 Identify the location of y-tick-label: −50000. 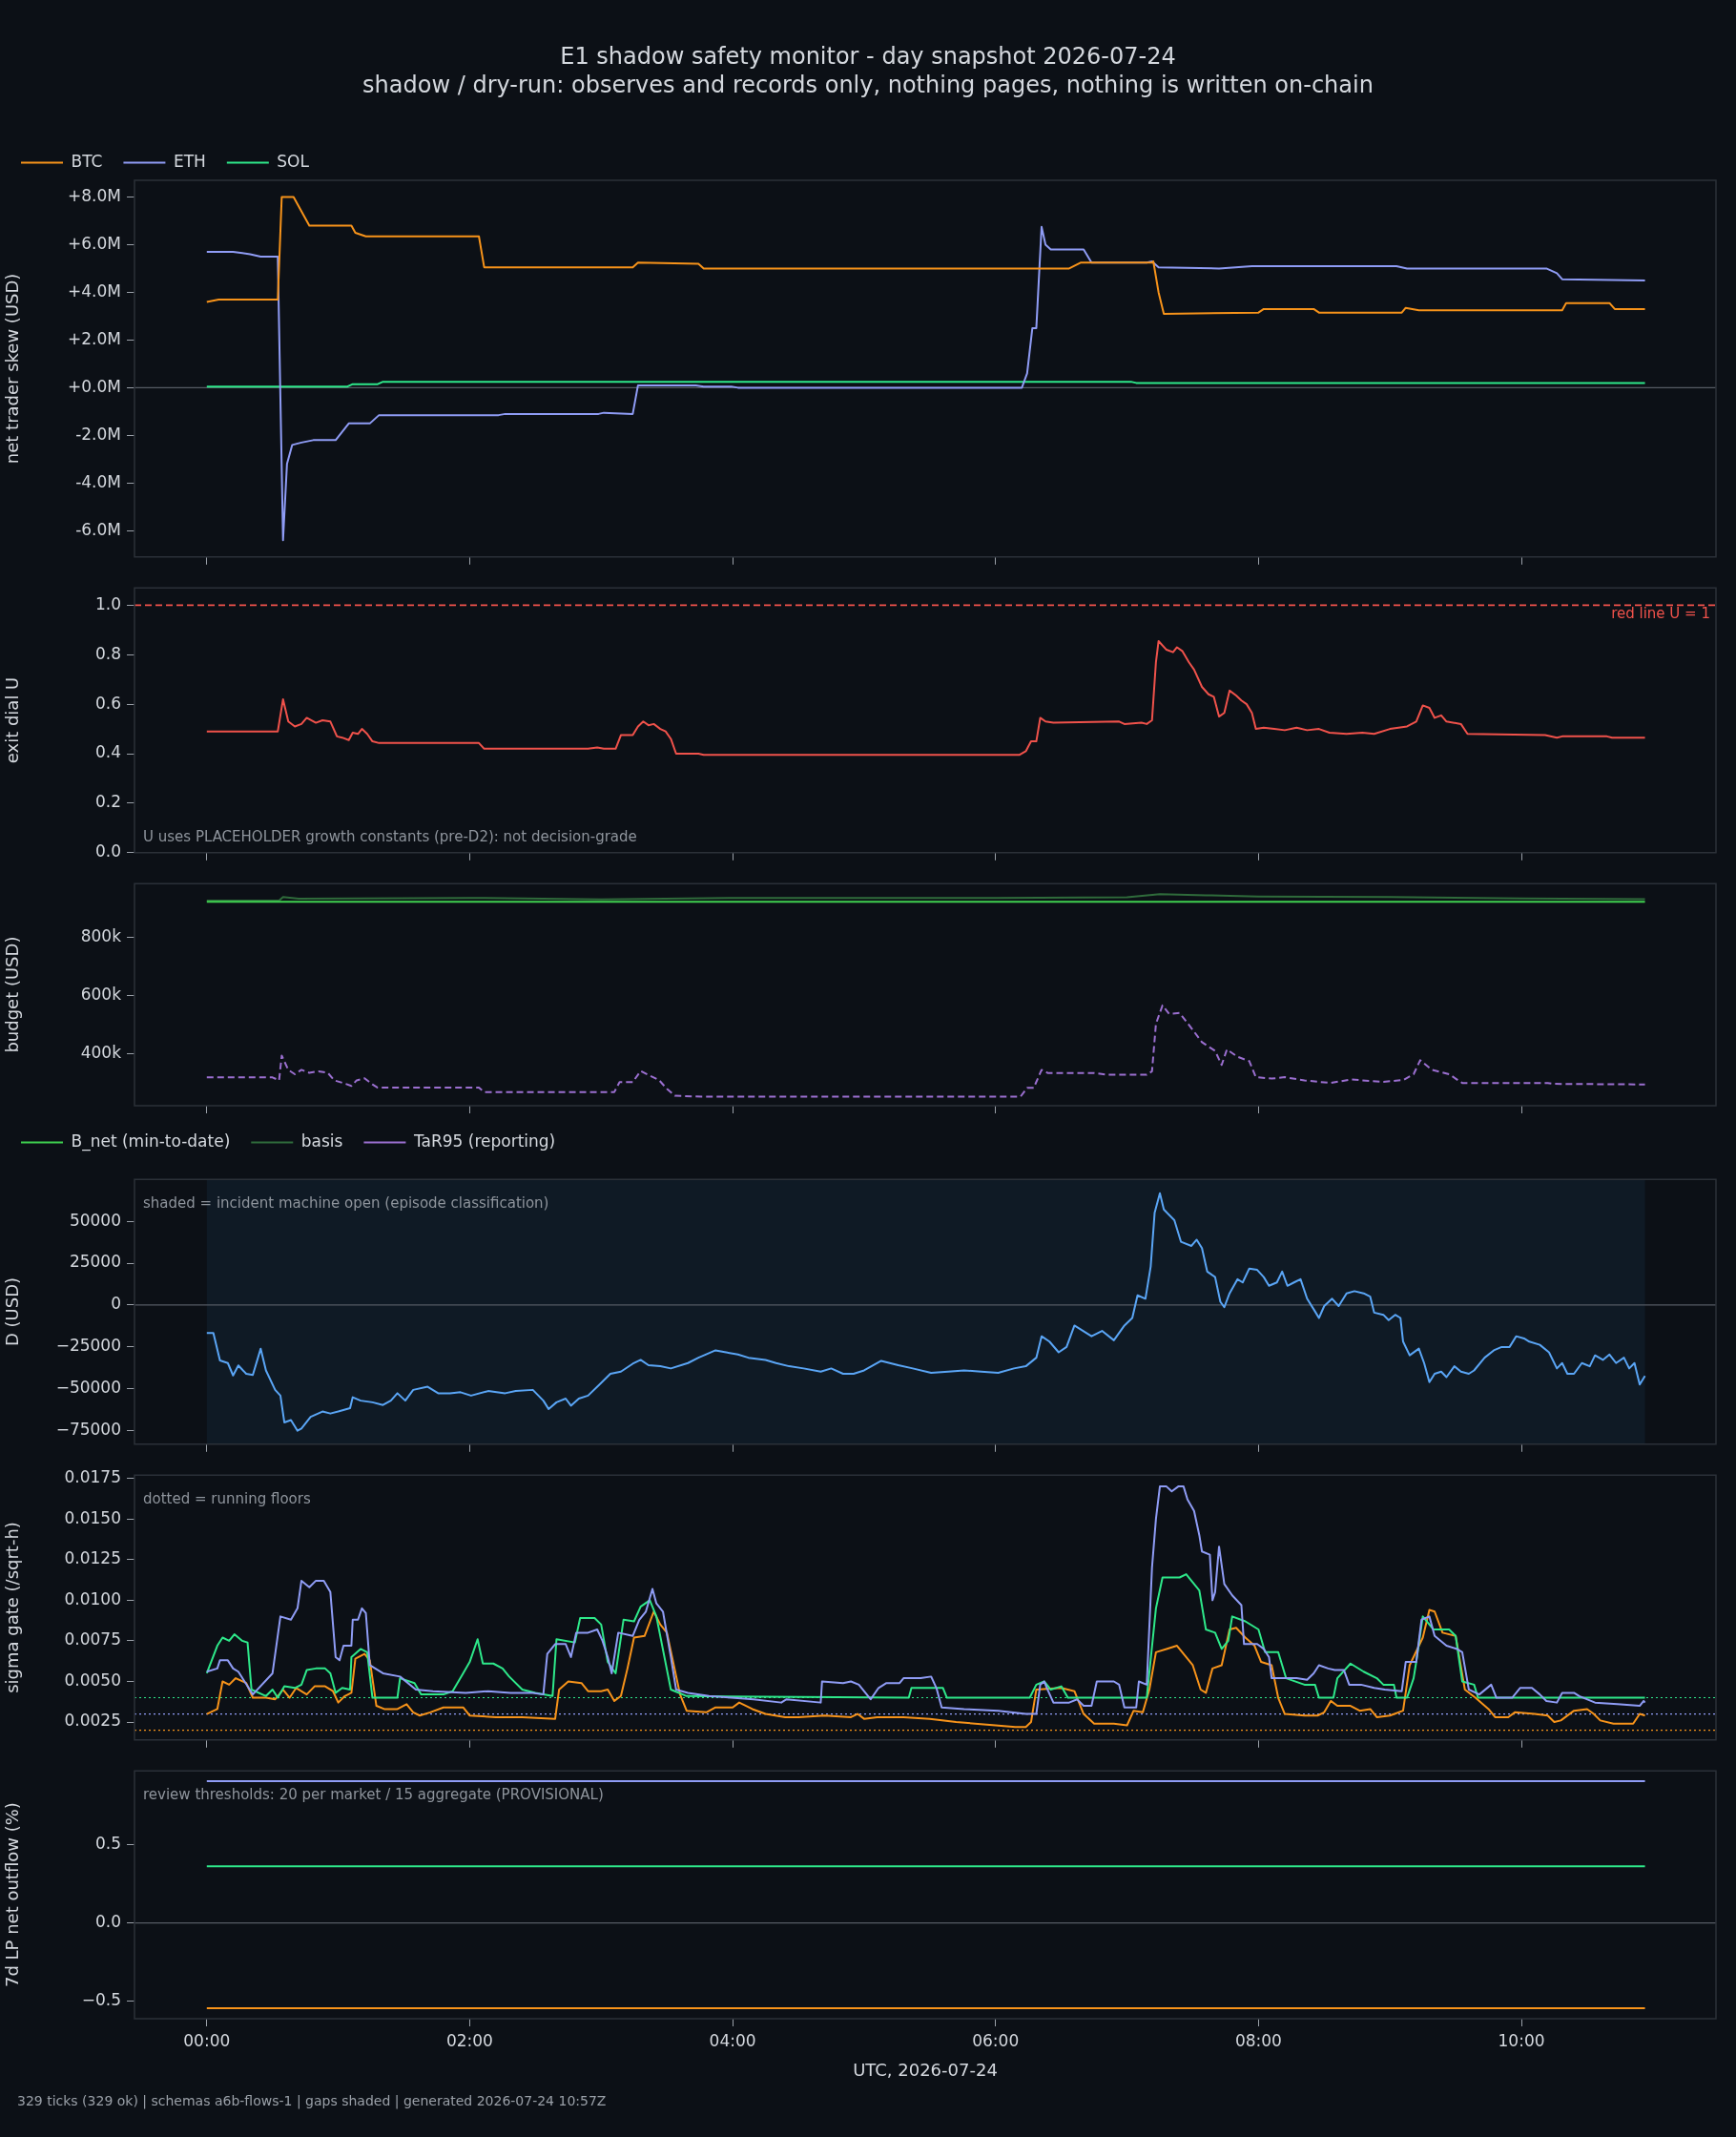
(88, 1388).